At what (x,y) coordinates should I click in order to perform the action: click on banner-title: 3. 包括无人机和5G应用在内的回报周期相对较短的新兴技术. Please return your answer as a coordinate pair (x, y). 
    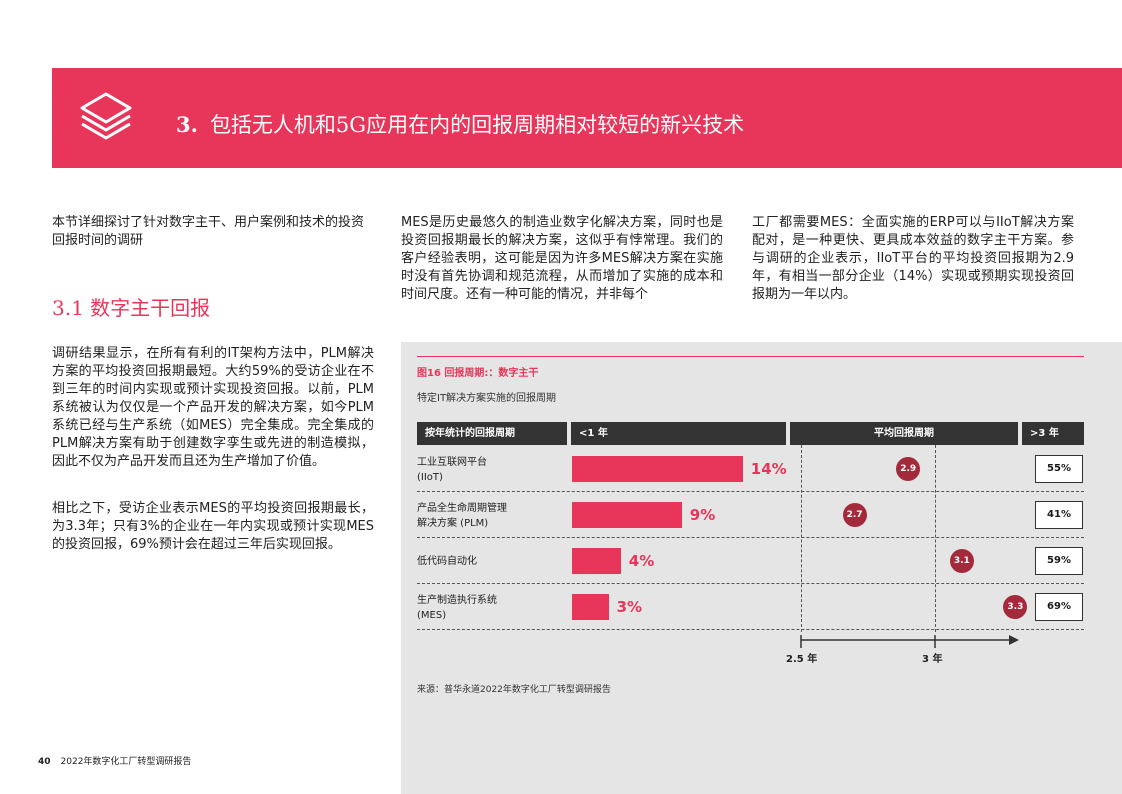
    Looking at the image, I should click on (460, 124).